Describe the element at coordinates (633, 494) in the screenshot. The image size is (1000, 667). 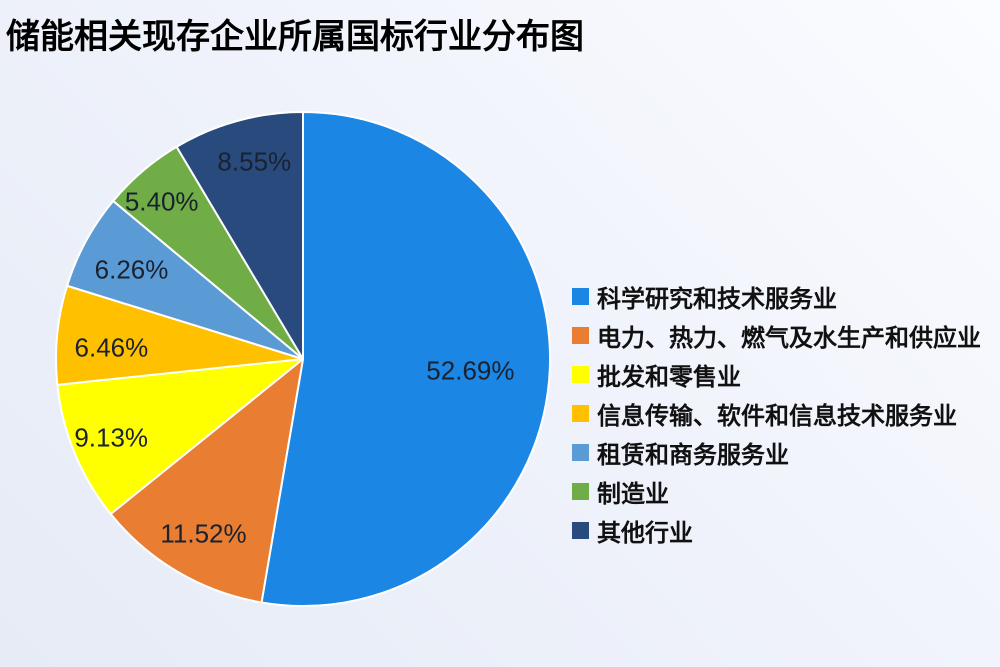
I see `legend-label-6: 制造业` at that location.